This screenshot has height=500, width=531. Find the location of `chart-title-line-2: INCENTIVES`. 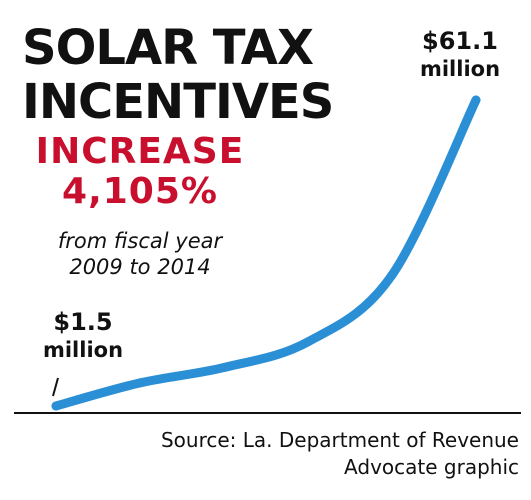

chart-title-line-2: INCENTIVES is located at coordinates (178, 102).